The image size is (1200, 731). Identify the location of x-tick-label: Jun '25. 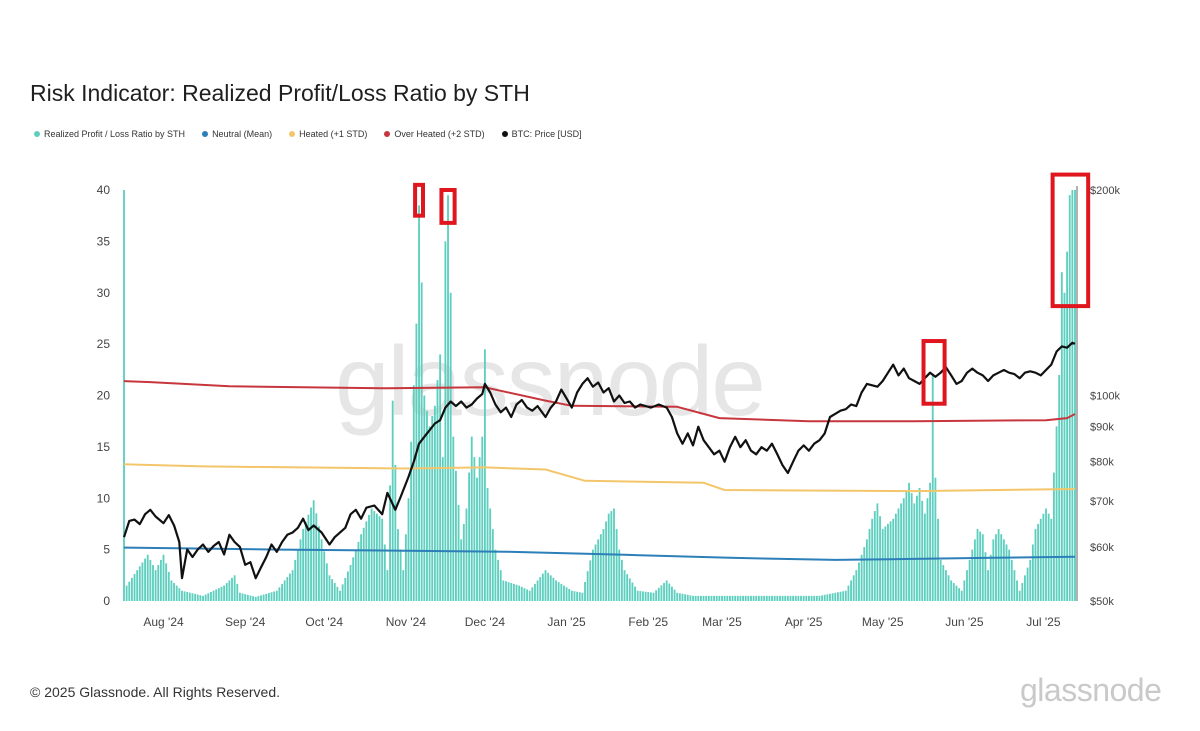
(964, 622).